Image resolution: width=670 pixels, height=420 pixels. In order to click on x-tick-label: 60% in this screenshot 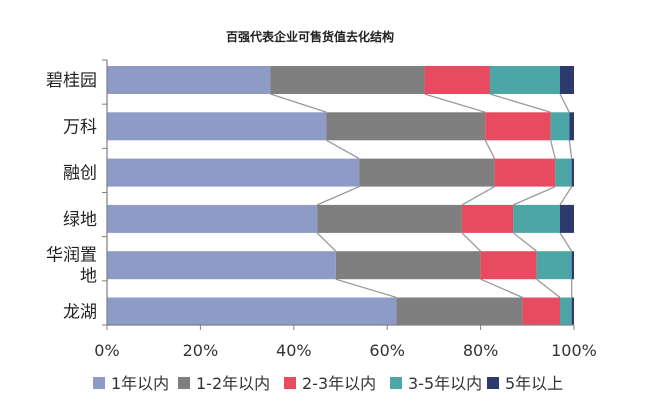, I will do `click(387, 350)`.